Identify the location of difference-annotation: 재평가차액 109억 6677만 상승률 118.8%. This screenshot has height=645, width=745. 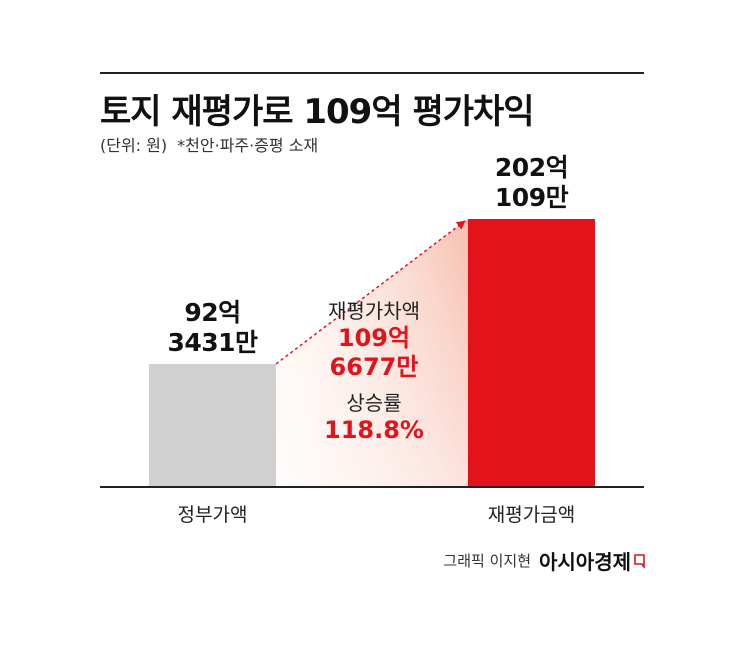
(374, 371).